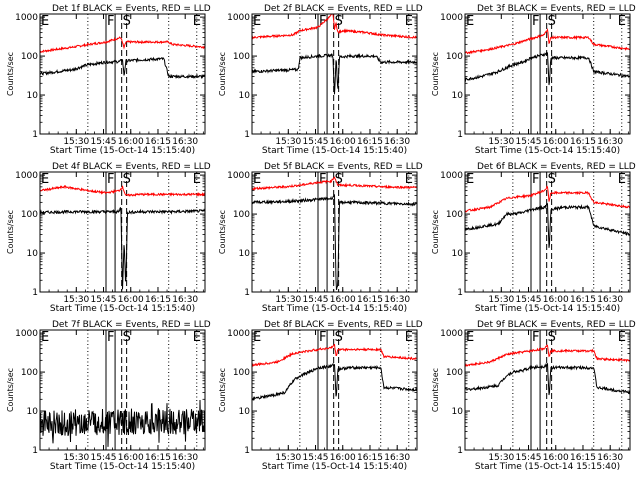 This screenshot has height=480, width=640. Describe the element at coordinates (343, 325) in the screenshot. I see `panel-title: Det 8f BLACK = Events, RED = LLD` at that location.